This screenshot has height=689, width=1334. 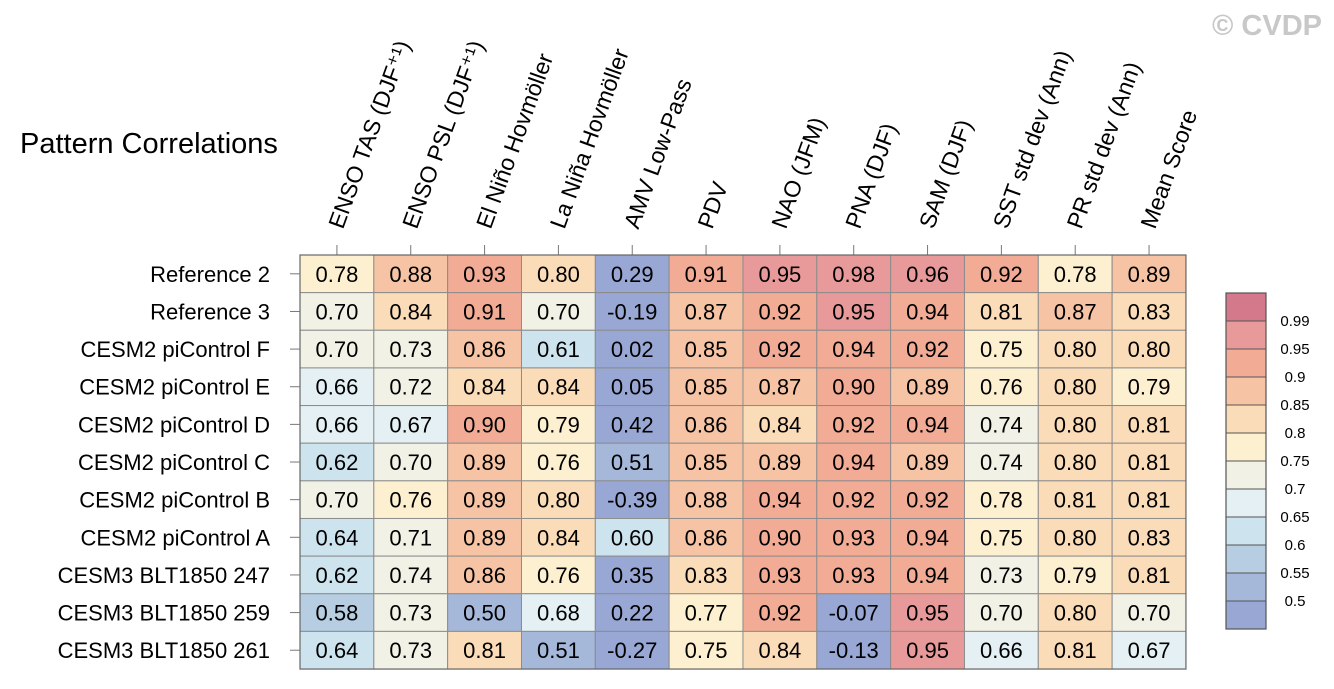 What do you see at coordinates (558, 650) in the screenshot?
I see `cell-value-label: 0.51` at bounding box center [558, 650].